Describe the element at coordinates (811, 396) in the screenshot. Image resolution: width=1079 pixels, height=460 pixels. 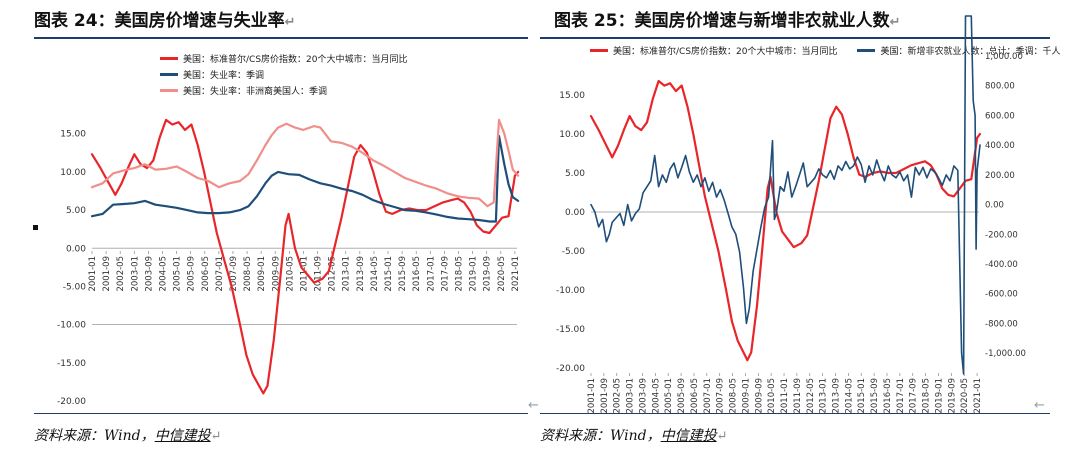
I see `x-tick-label: 2012-05` at that location.